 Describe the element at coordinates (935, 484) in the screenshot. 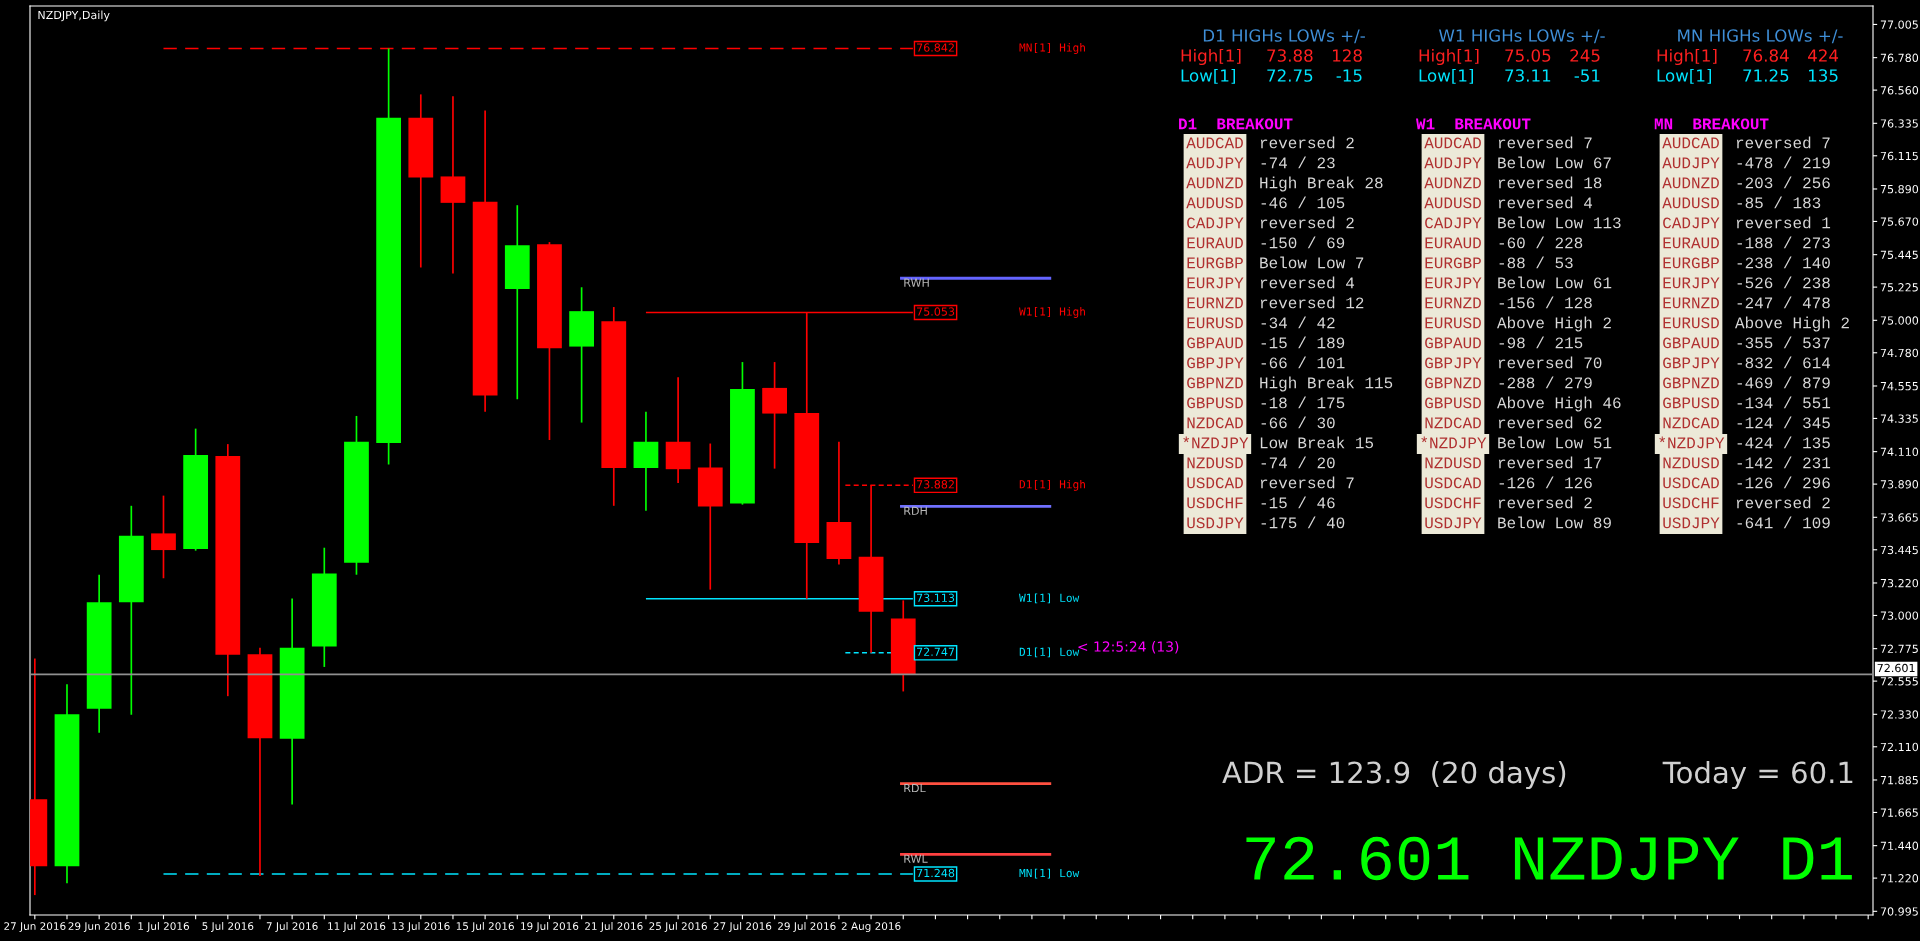

I see `ref-line-label: 73.882` at that location.